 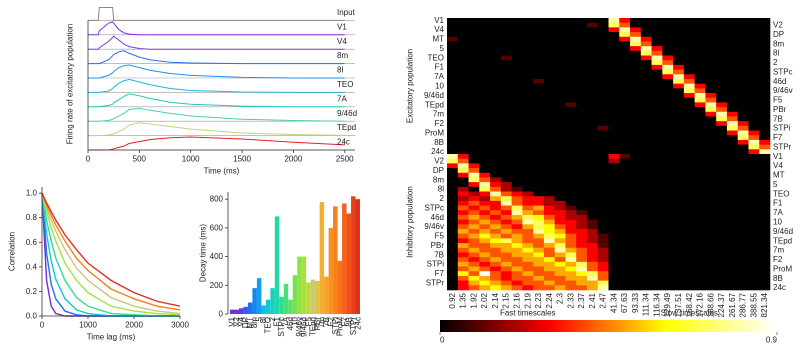 What do you see at coordinates (780, 109) in the screenshot?
I see `row-label: PBr` at bounding box center [780, 109].